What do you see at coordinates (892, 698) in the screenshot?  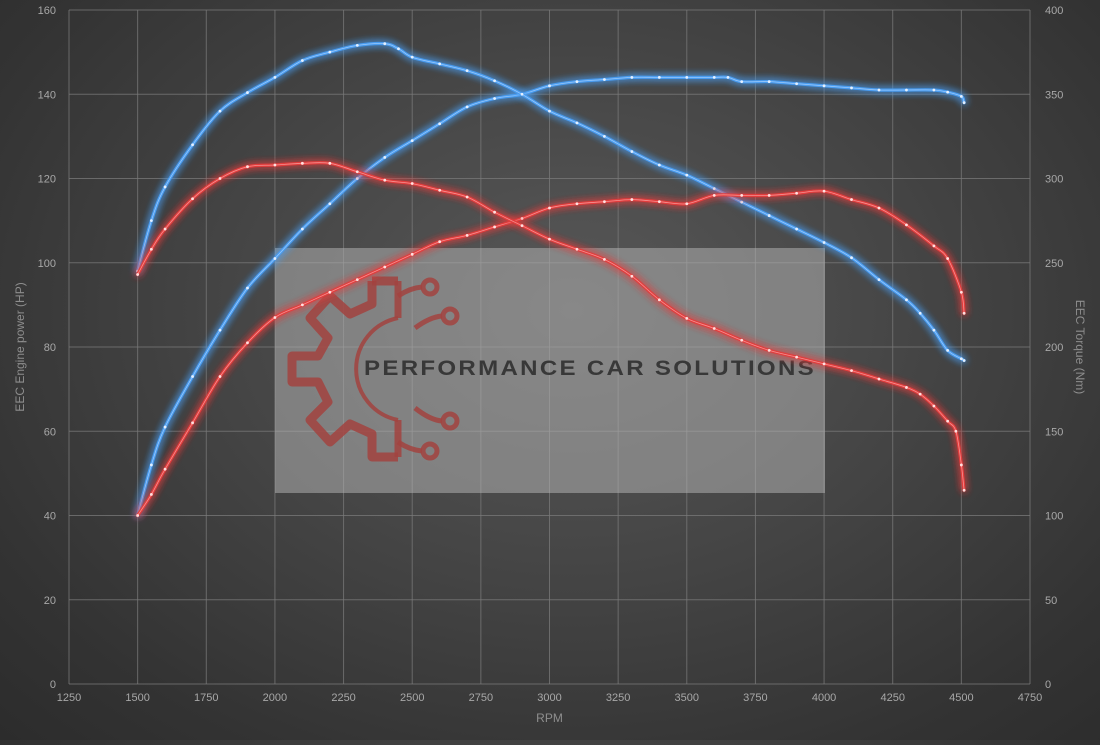 I see `x-tick-label: 4250` at bounding box center [892, 698].